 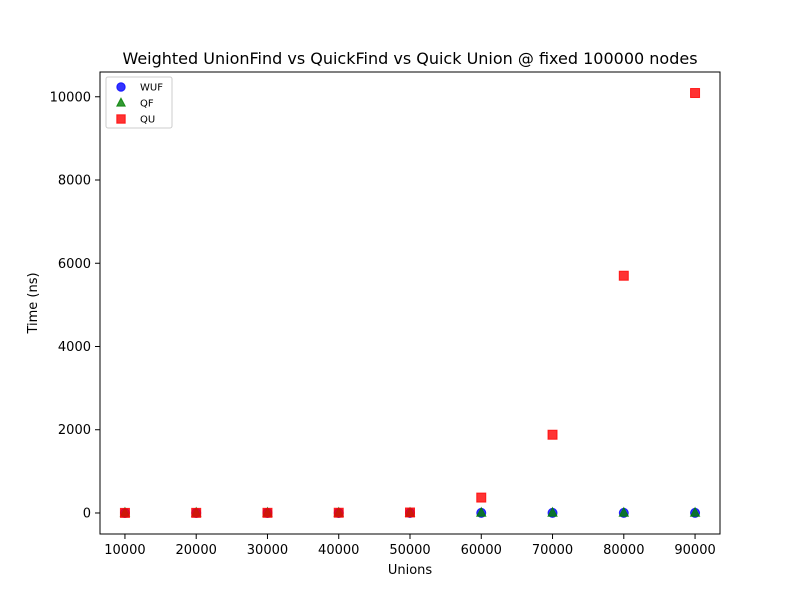 I want to click on x-tick-label: 40000, so click(x=338, y=550).